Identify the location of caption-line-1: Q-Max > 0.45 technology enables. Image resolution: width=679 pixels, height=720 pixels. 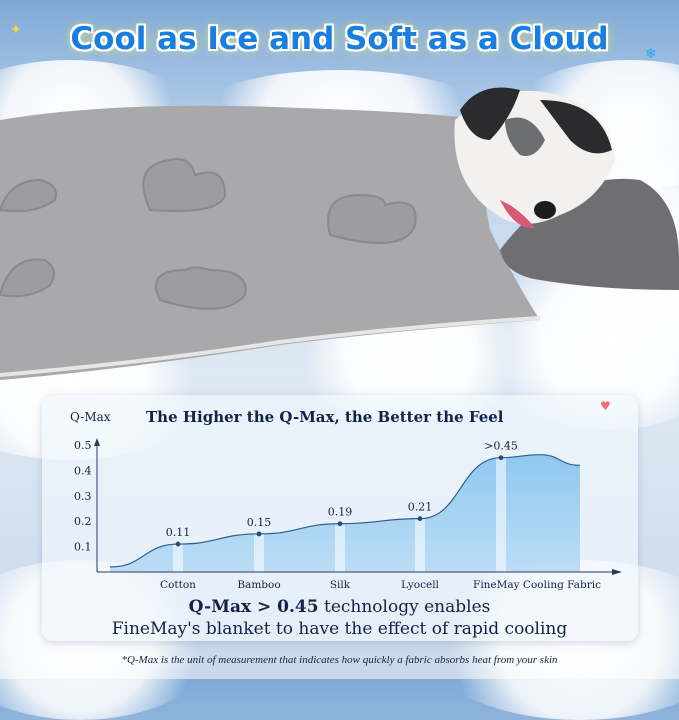
(339, 607).